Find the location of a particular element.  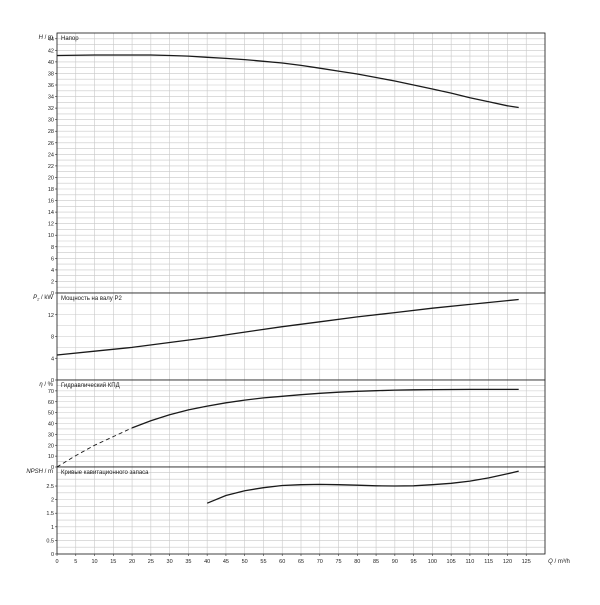

panel-title-efficiency: Гидравлический КПД is located at coordinates (90, 385).